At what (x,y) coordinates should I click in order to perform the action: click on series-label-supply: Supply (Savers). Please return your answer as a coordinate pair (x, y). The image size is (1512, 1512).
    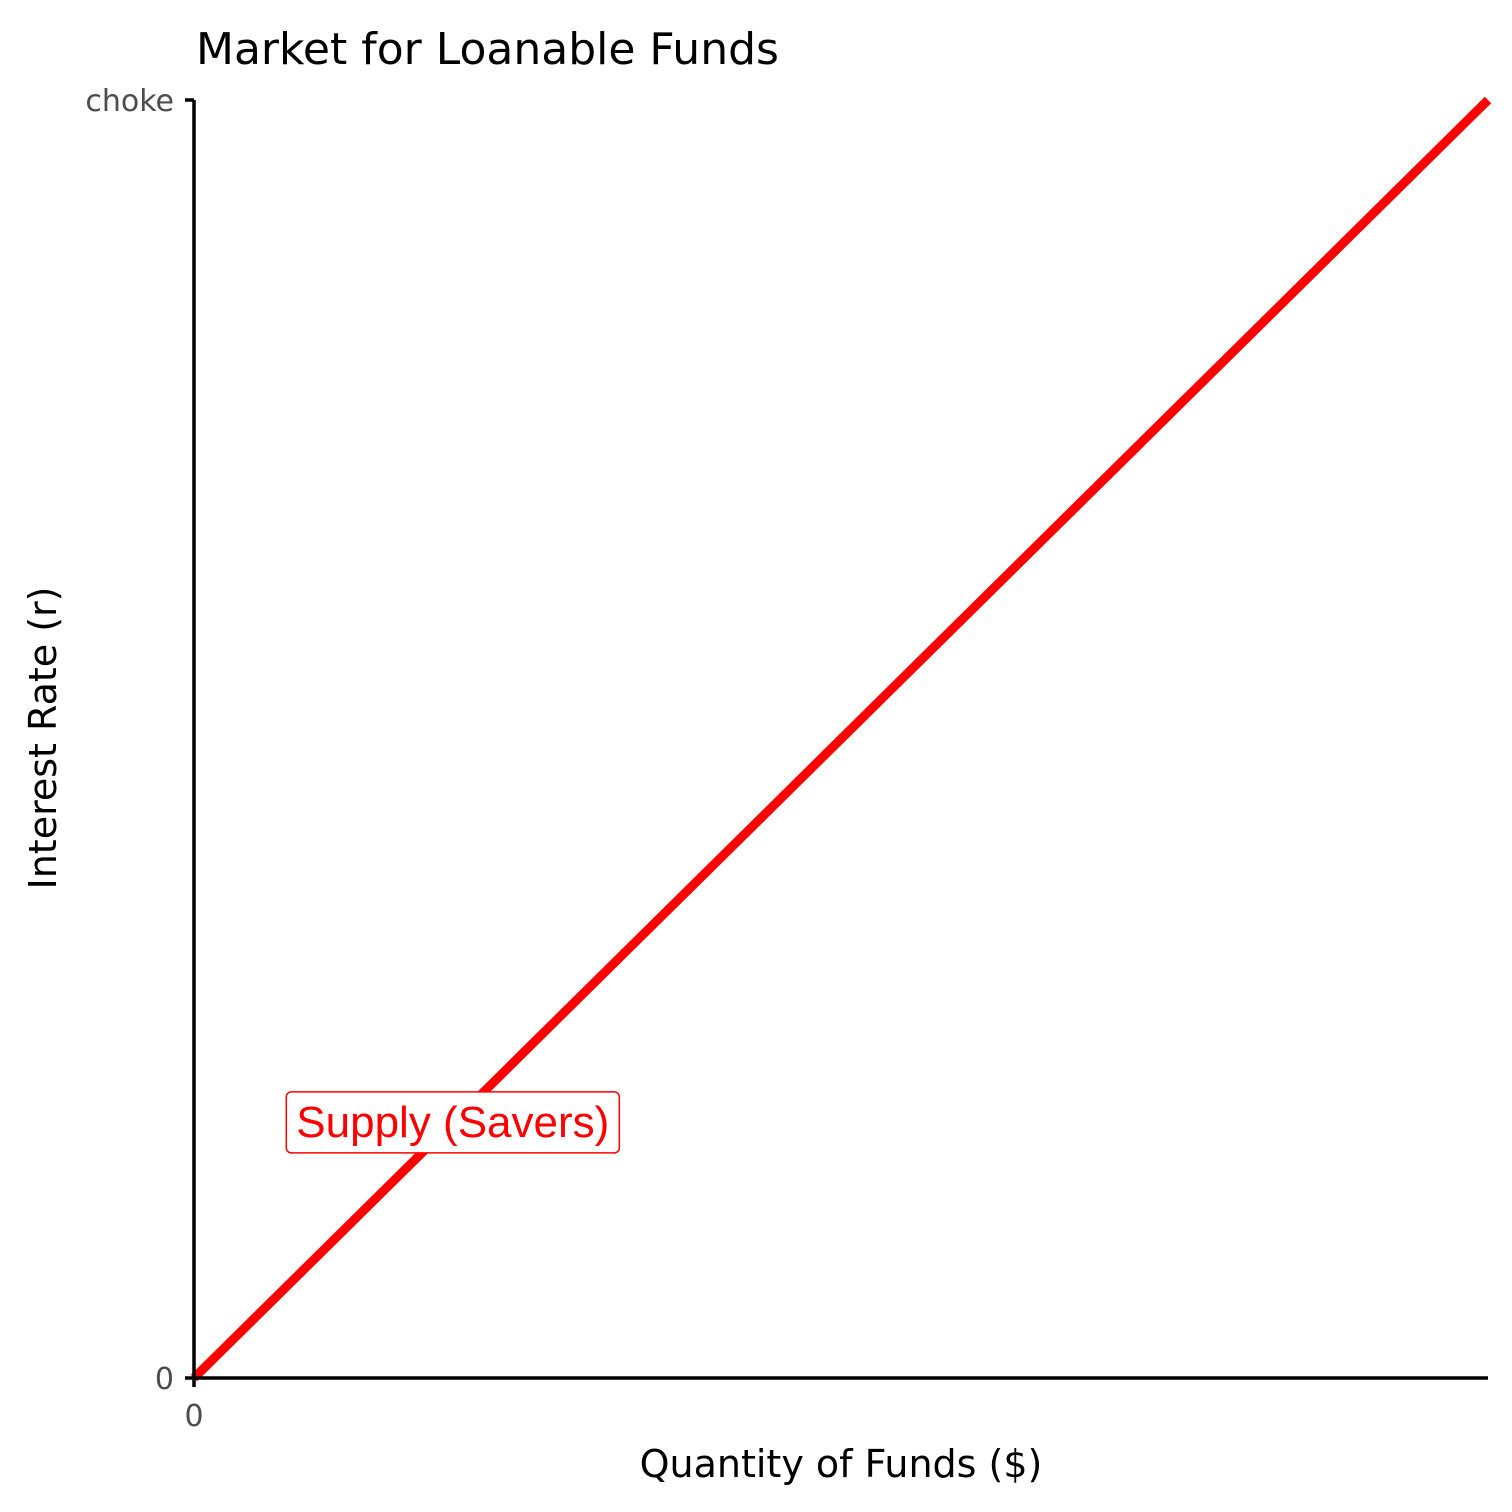
    Looking at the image, I should click on (453, 1122).